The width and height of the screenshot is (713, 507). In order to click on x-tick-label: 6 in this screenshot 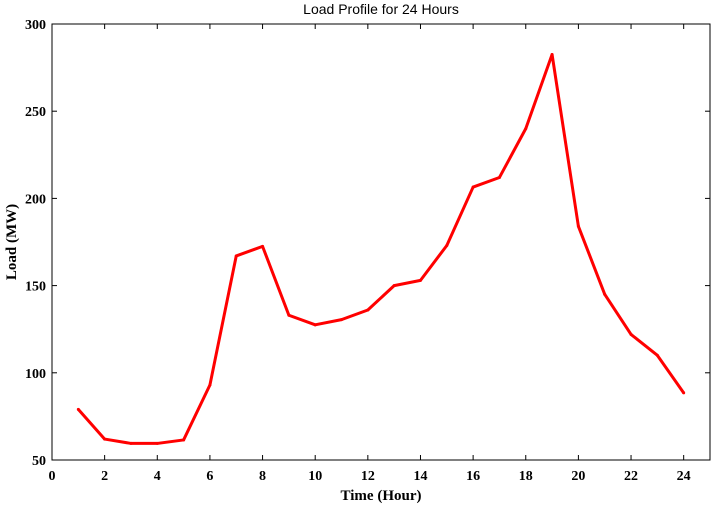, I will do `click(209, 476)`.